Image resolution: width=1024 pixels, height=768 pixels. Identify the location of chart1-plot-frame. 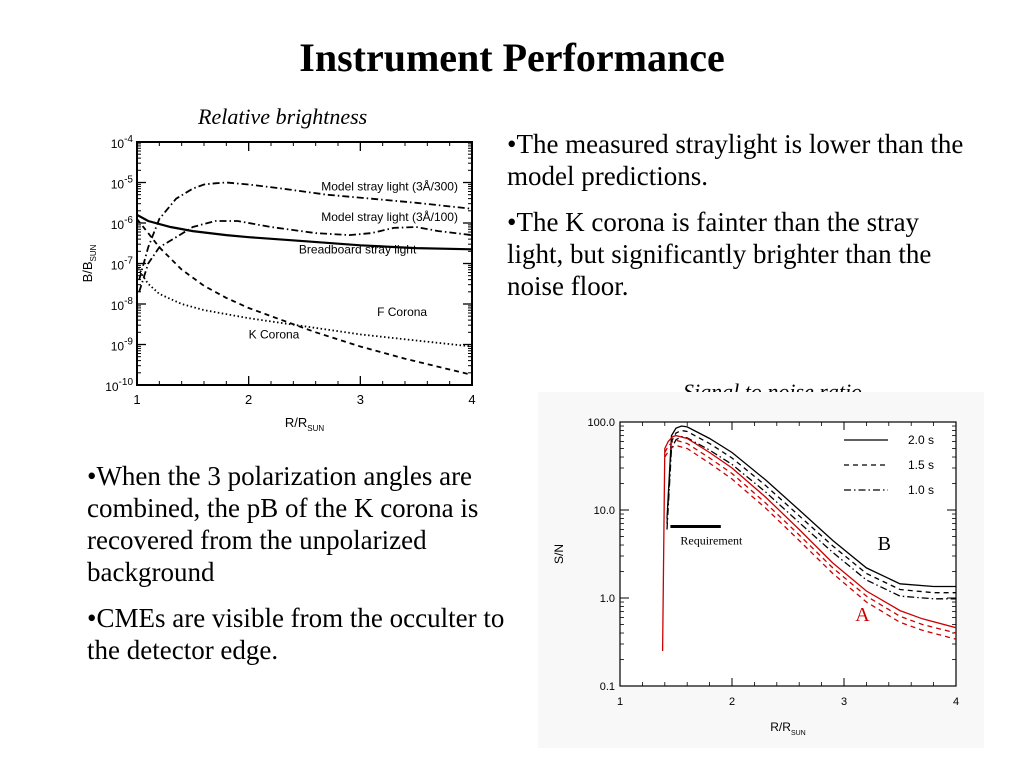
(304, 263).